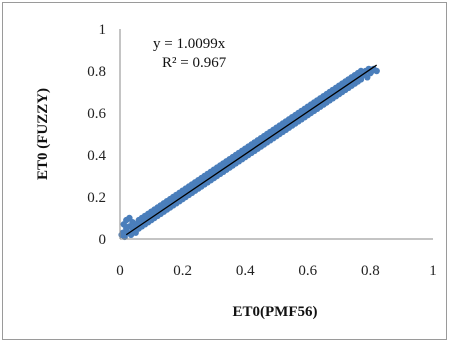 The width and height of the screenshot is (451, 344). What do you see at coordinates (433, 271) in the screenshot?
I see `x-tick-label: 1` at bounding box center [433, 271].